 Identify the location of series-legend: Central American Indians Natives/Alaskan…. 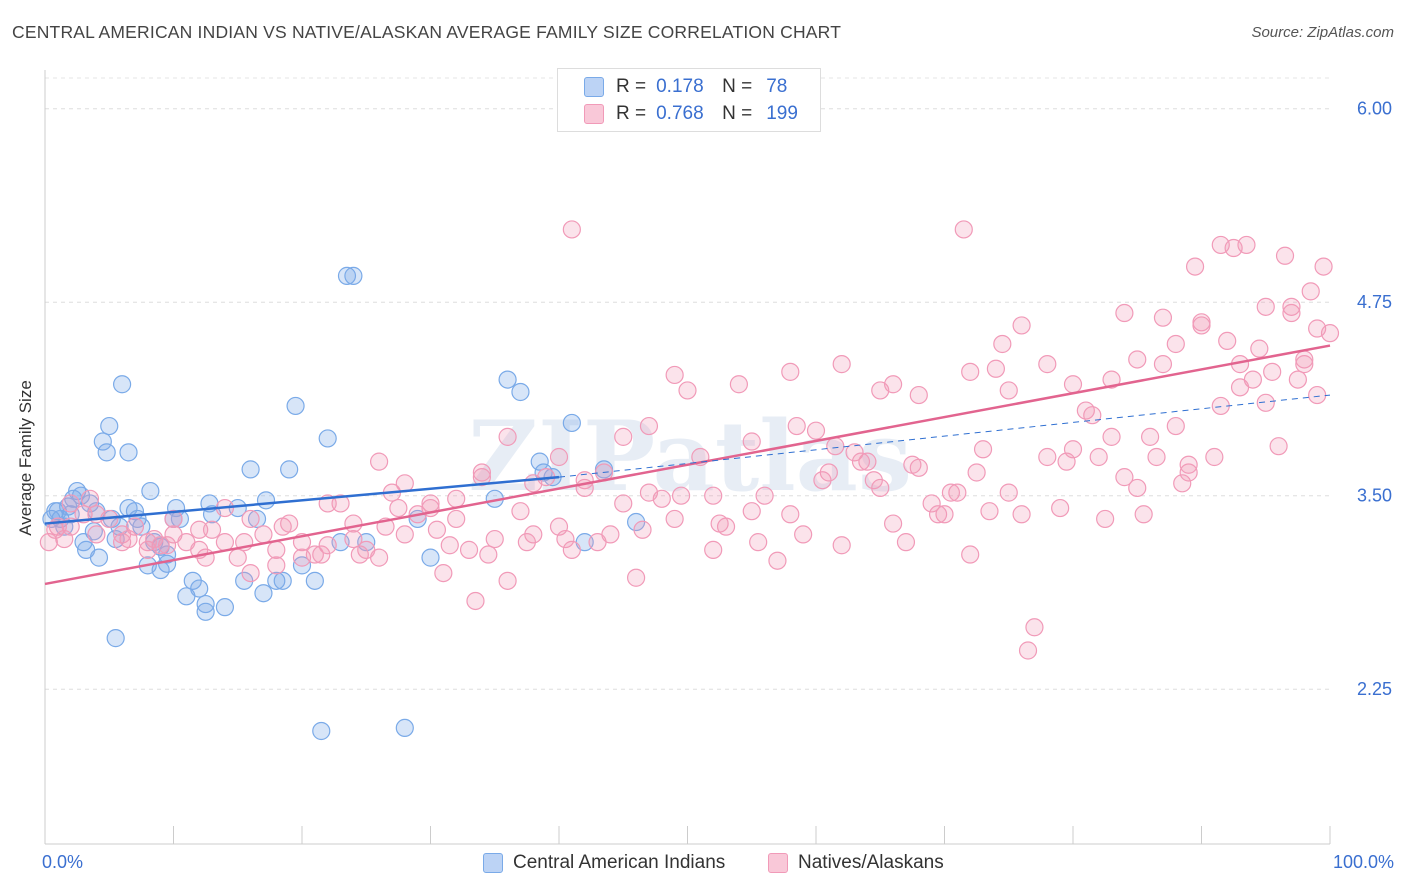
(703, 865).